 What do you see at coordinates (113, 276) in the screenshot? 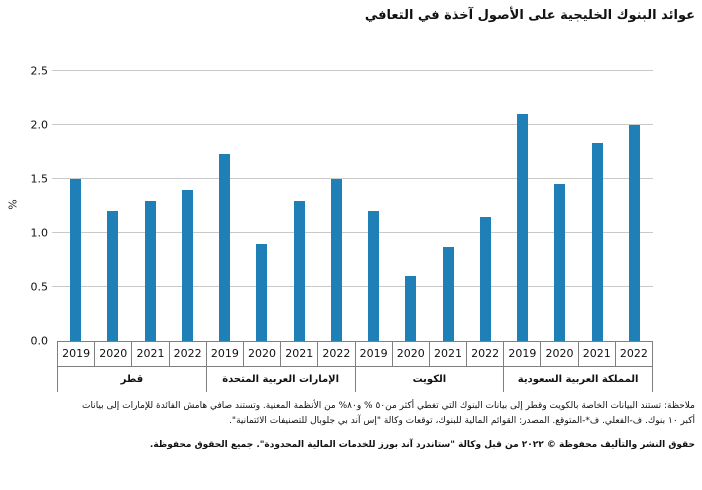
I see `bar-group1-2020` at bounding box center [113, 276].